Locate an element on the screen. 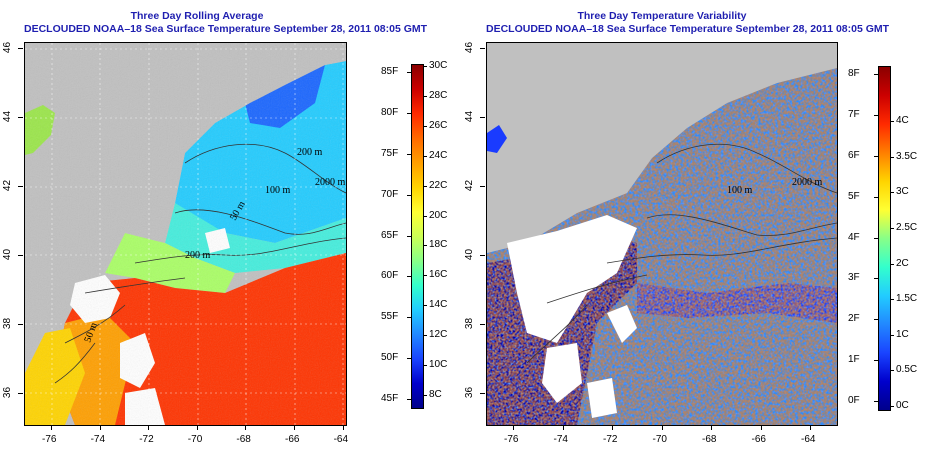 Image resolution: width=950 pixels, height=475 pixels. colorbar-label-celsius: 28C is located at coordinates (438, 95).